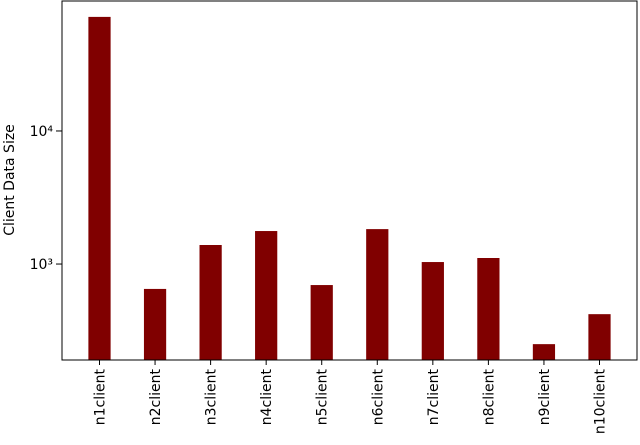  Describe the element at coordinates (41, 265) in the screenshot. I see `y-tick-label: 10³` at that location.